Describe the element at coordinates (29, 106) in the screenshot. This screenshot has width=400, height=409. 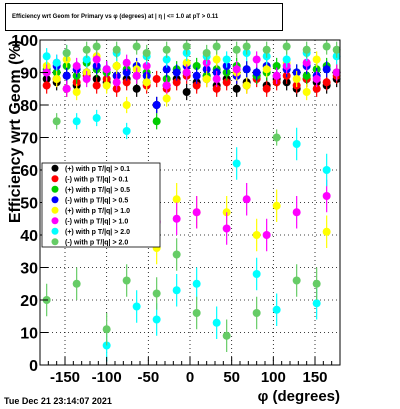
I see `y-tick-label: 80` at that location.